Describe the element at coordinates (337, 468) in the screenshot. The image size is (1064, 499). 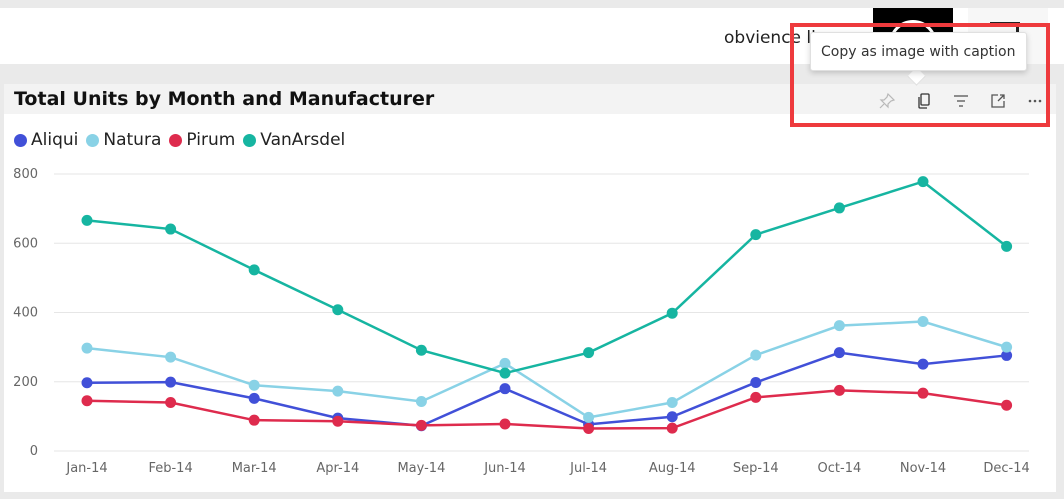
I see `x-tick-label: Apr-14` at that location.